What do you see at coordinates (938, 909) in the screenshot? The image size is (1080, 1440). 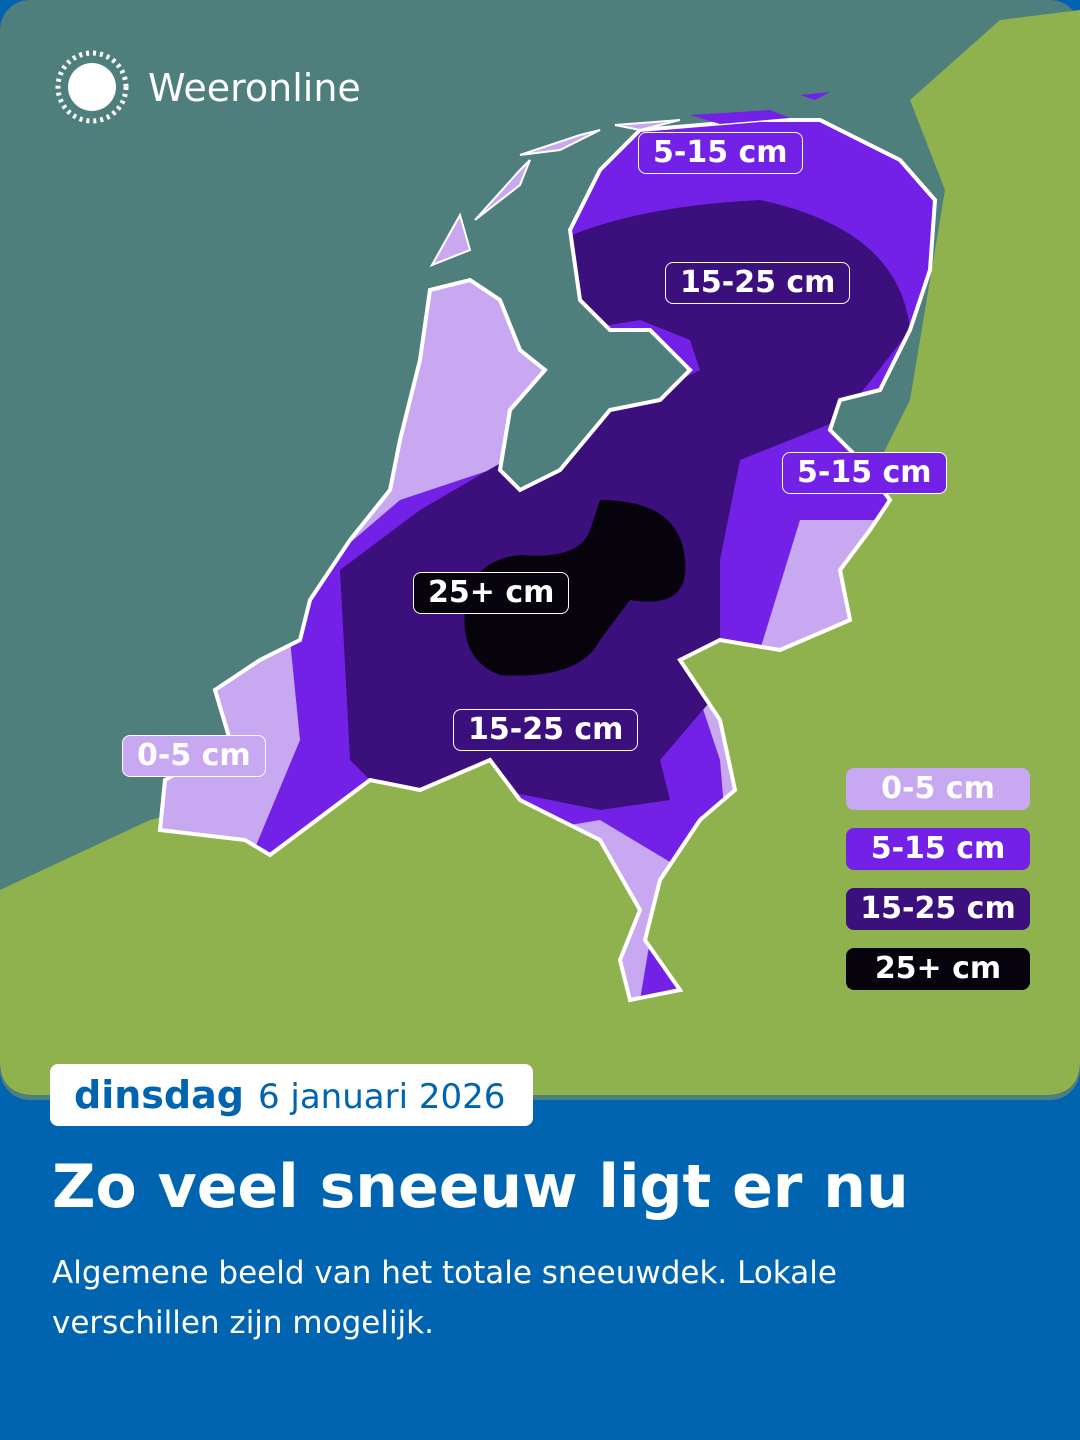 I see `legend-item: 15-25 cm` at bounding box center [938, 909].